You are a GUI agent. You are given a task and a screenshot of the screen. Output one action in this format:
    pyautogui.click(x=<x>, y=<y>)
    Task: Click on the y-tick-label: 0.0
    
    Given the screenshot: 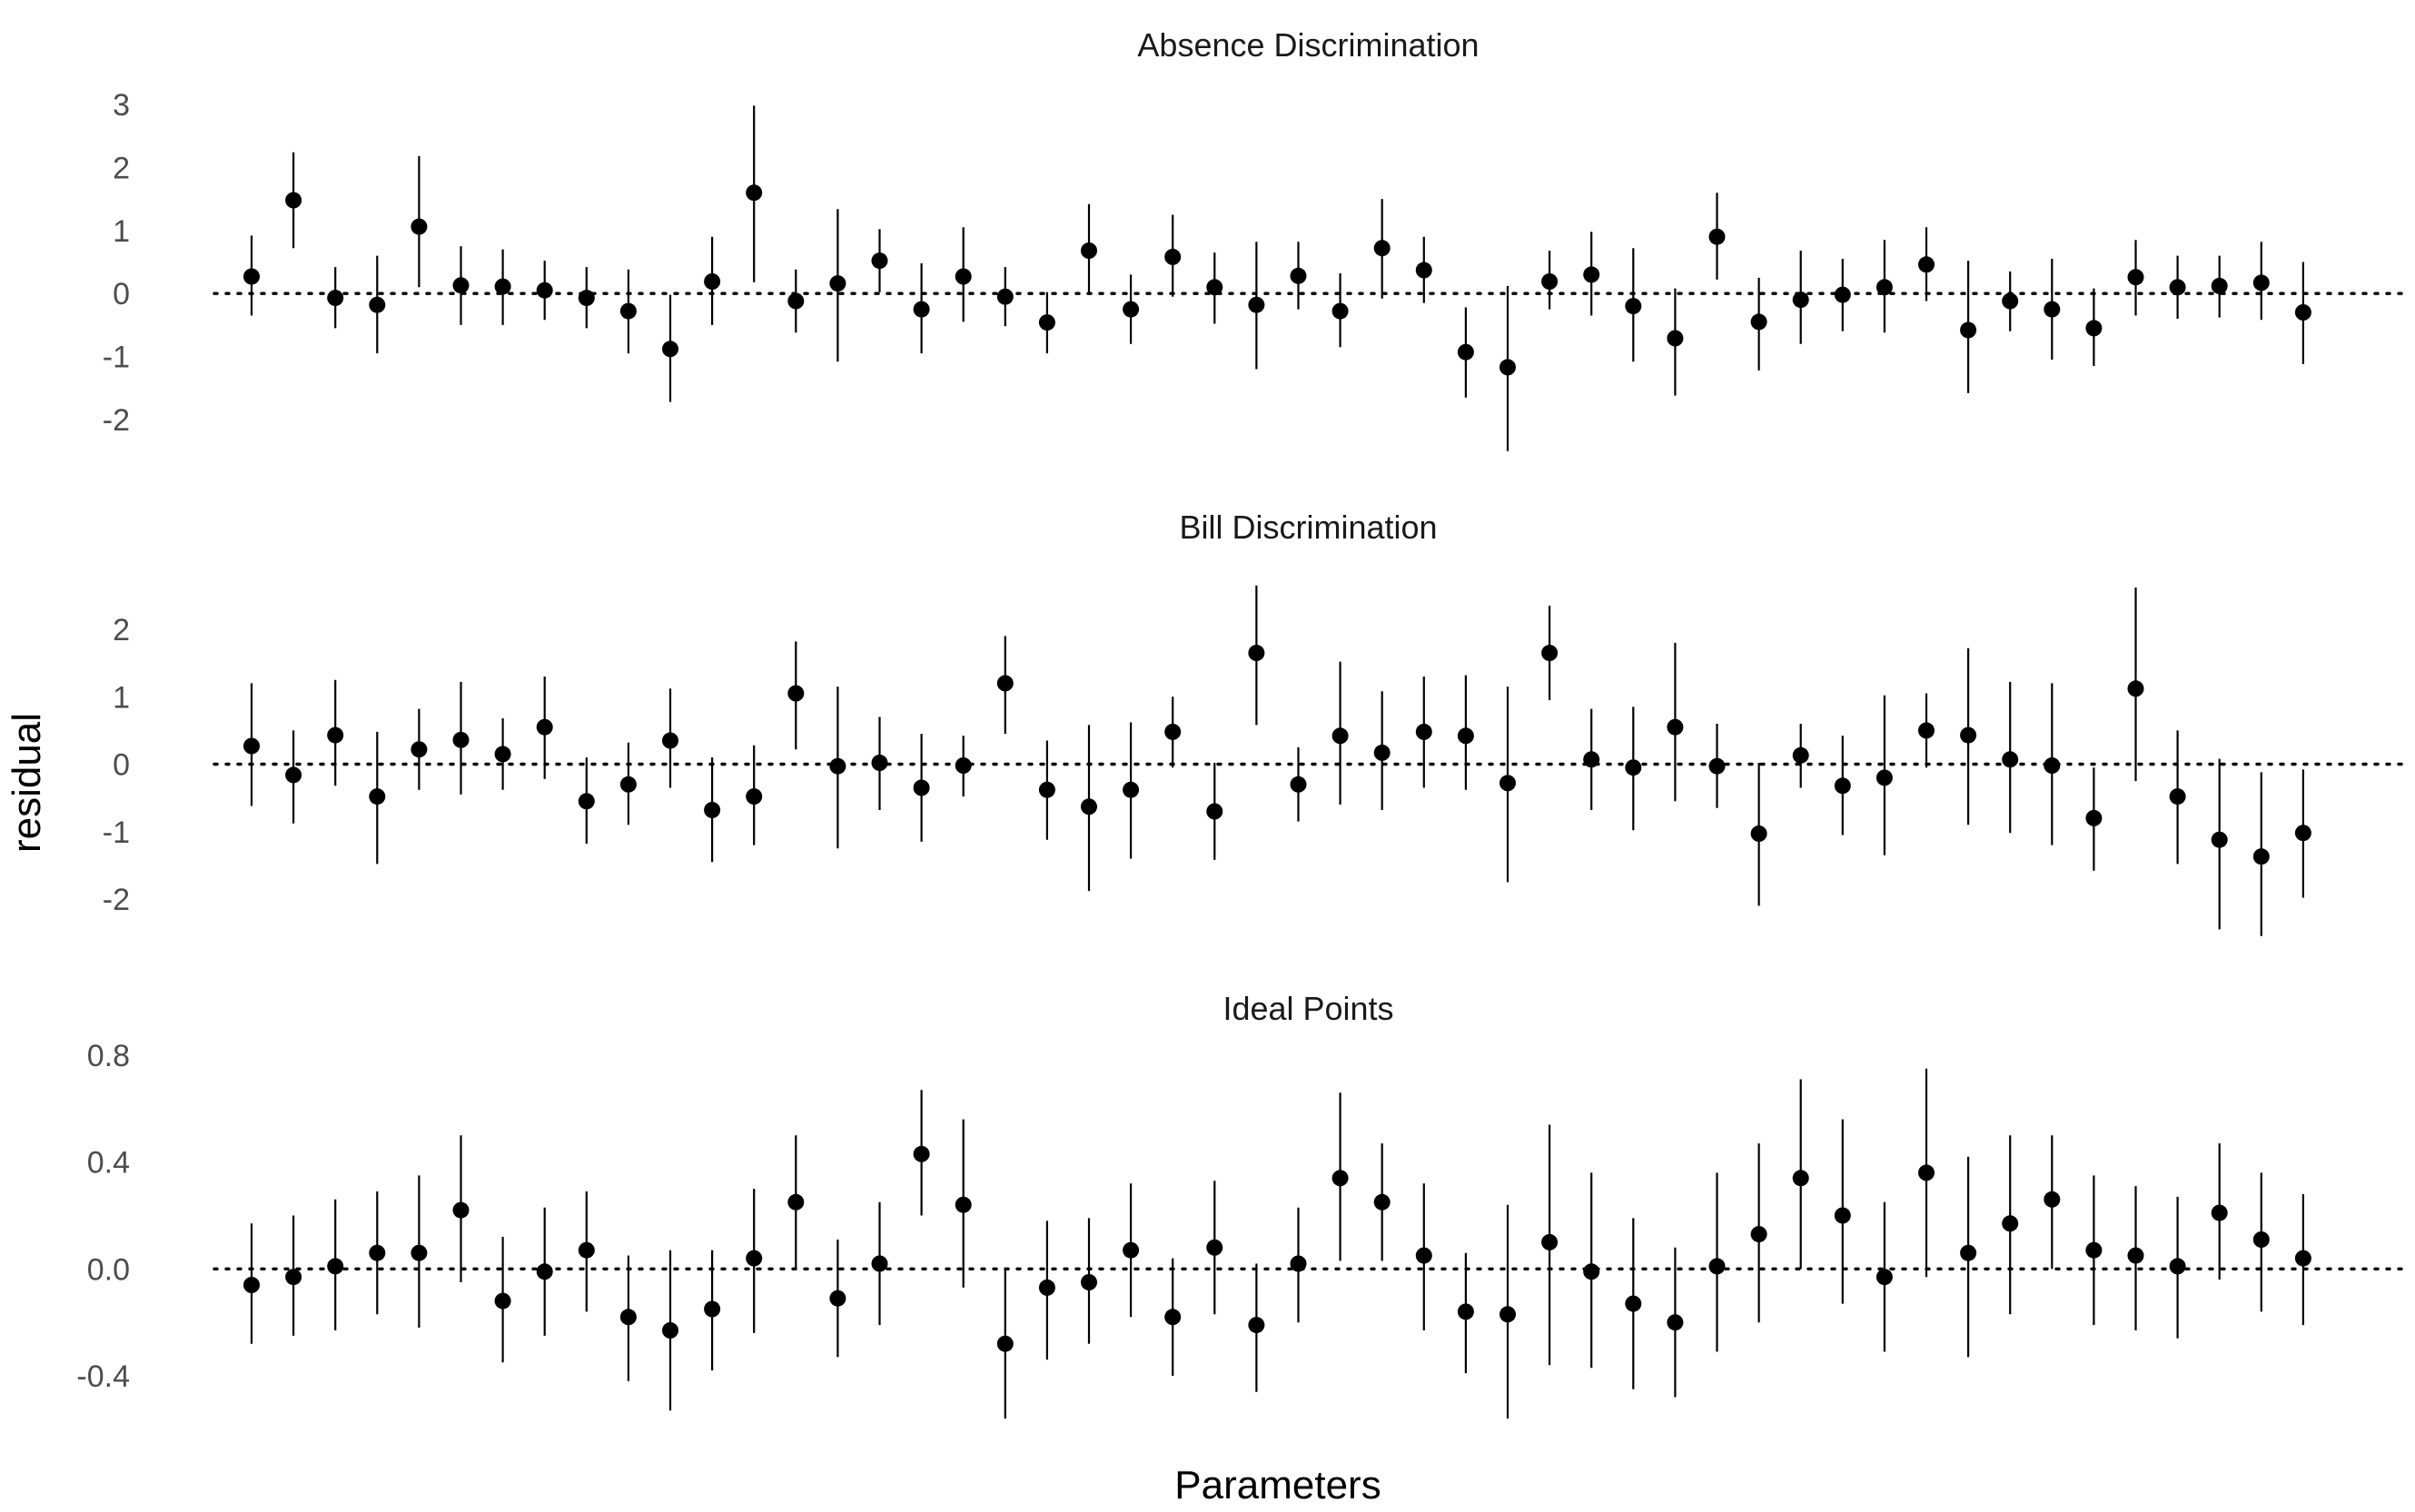 What is the action you would take?
    pyautogui.click(x=108, y=1270)
    